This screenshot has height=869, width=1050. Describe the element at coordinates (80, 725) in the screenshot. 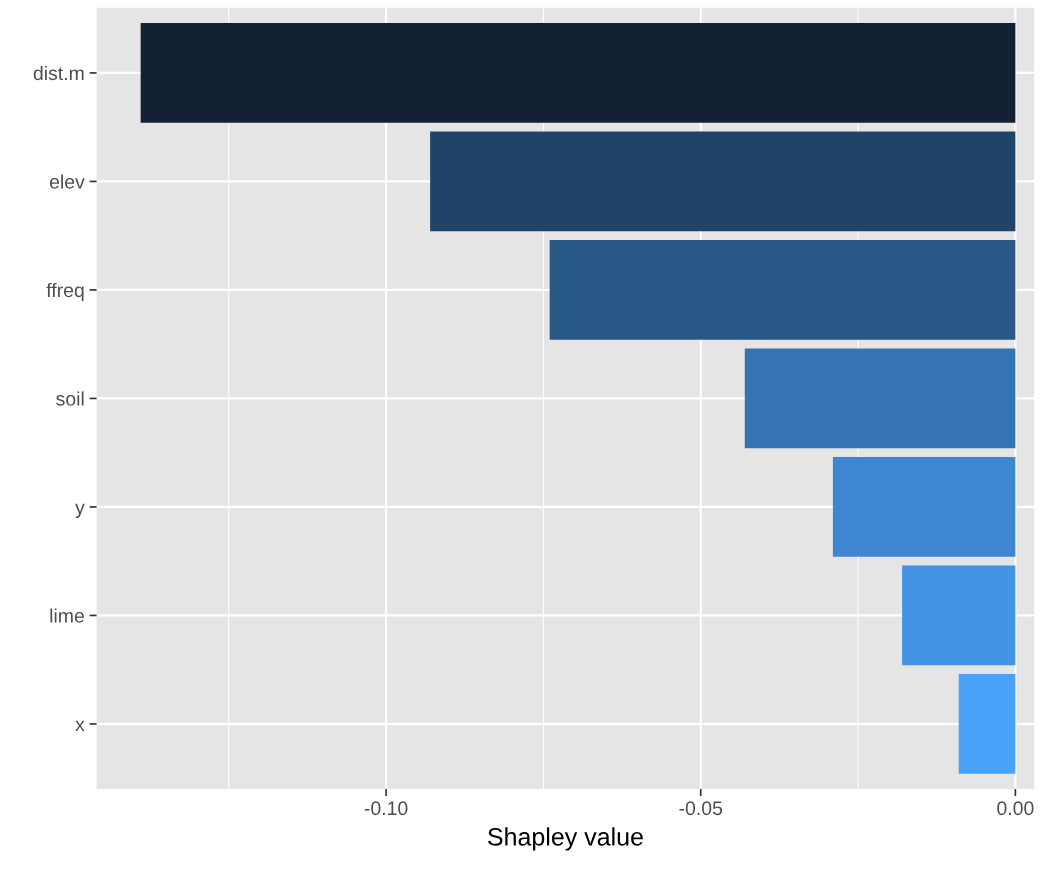

I see `y-tick-label: x` at that location.